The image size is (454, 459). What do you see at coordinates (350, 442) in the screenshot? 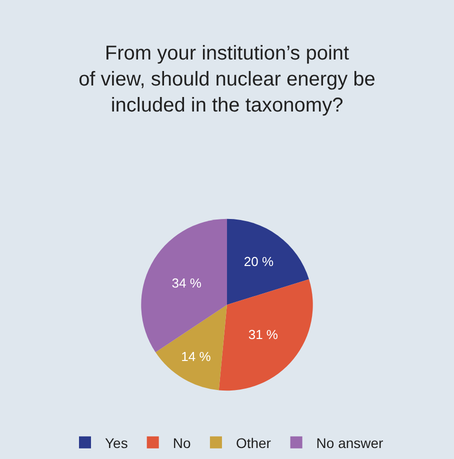
I see `legend-label: No answer` at bounding box center [350, 442].